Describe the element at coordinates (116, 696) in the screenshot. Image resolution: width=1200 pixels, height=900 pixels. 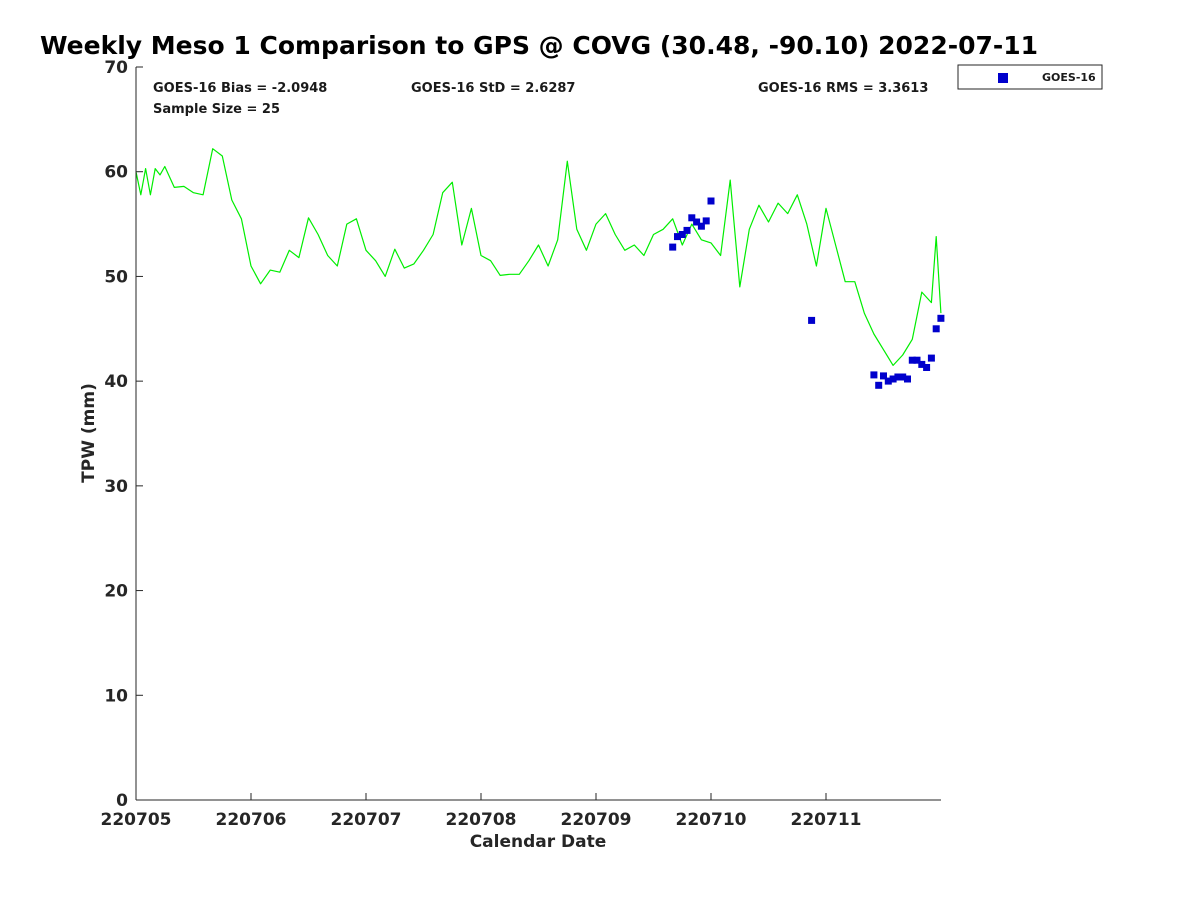
I see `y-tick-label: 10` at that location.